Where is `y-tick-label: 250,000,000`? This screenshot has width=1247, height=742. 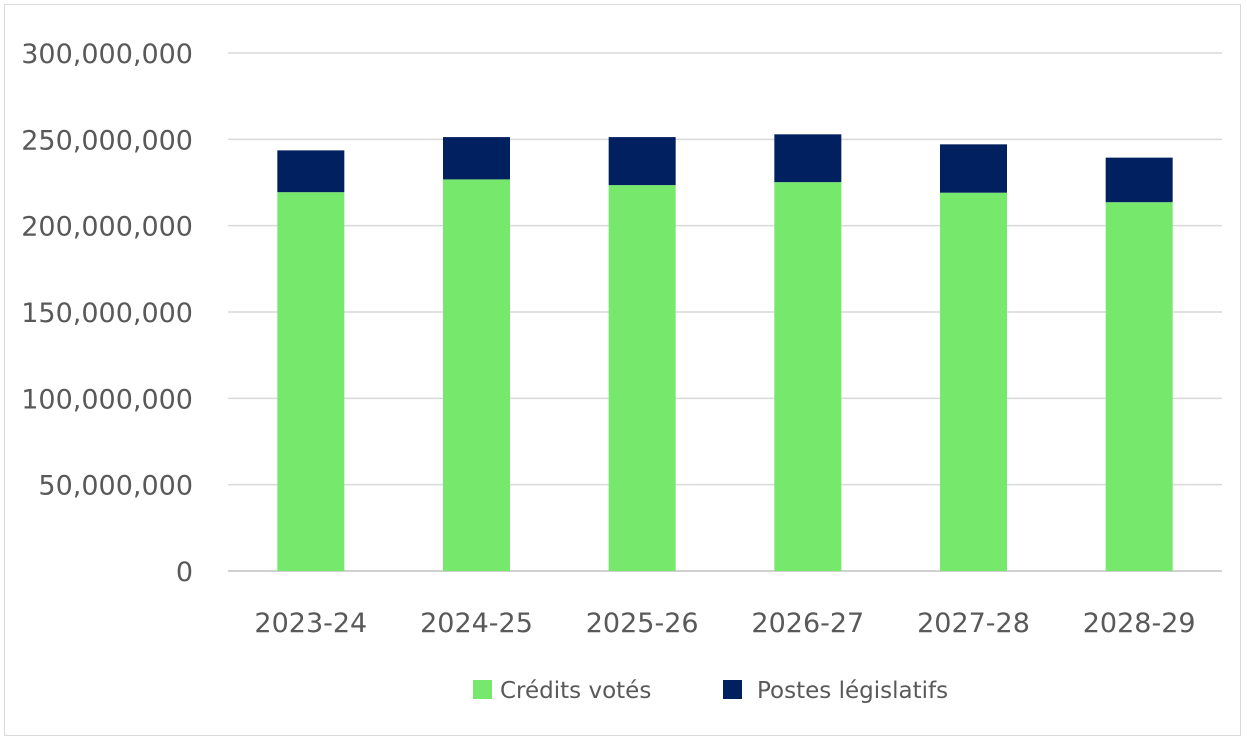
y-tick-label: 250,000,000 is located at coordinates (107, 140).